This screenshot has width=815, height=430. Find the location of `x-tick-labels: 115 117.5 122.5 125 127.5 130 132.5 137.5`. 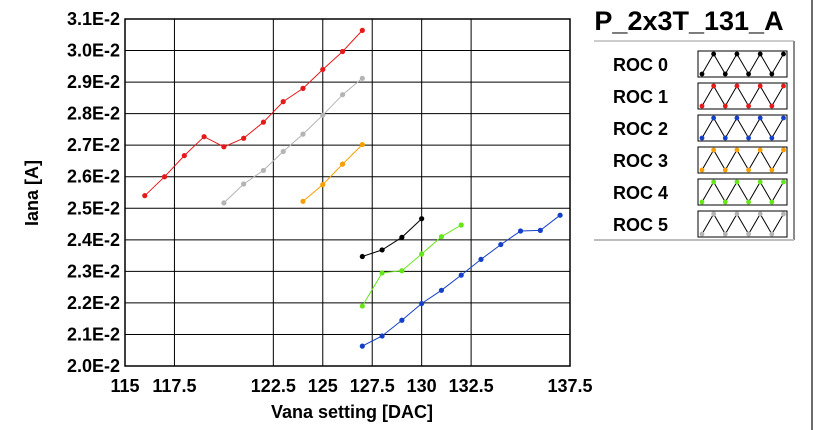

x-tick-labels: 115 117.5 122.5 125 127.5 130 132.5 137.5 is located at coordinates (351, 386).